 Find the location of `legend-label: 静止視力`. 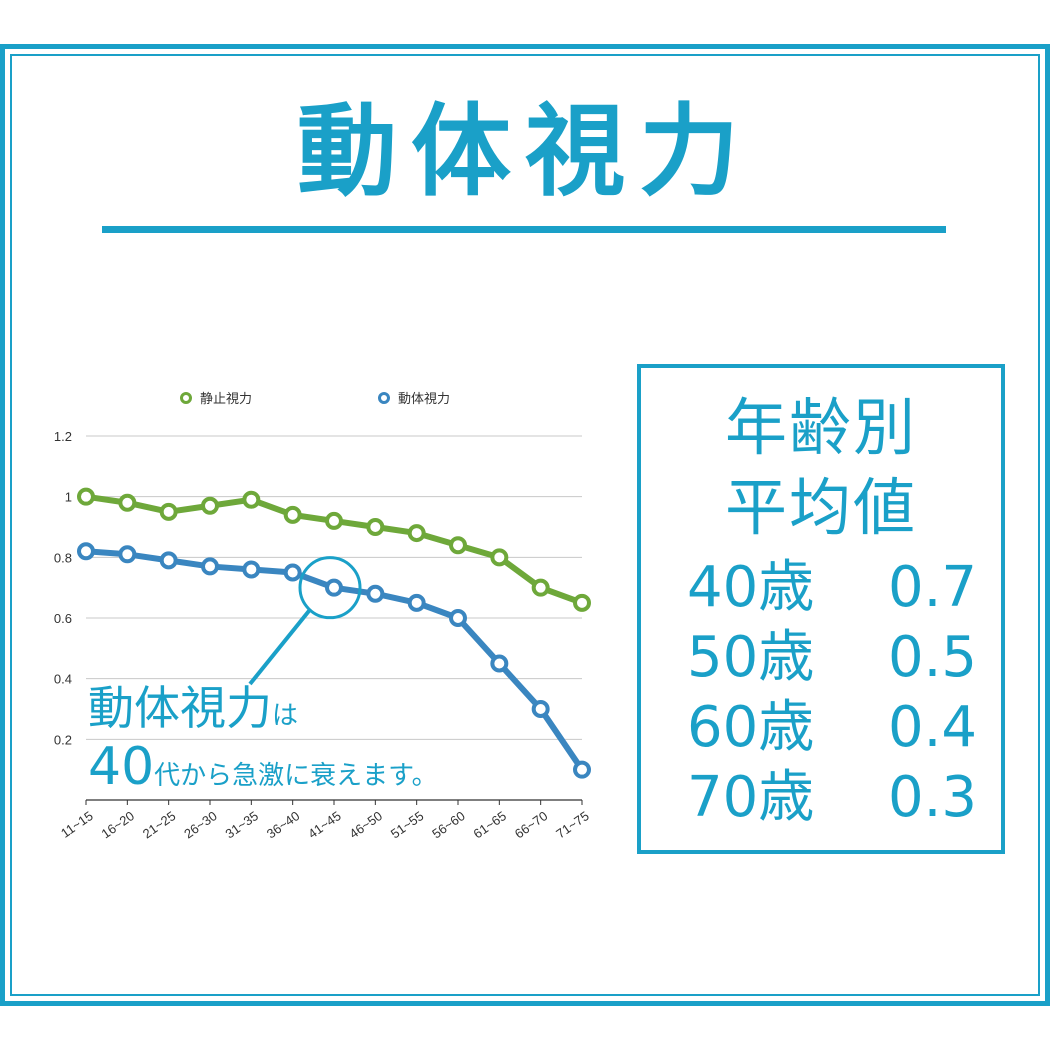

legend-label: 静止視力 is located at coordinates (226, 399).